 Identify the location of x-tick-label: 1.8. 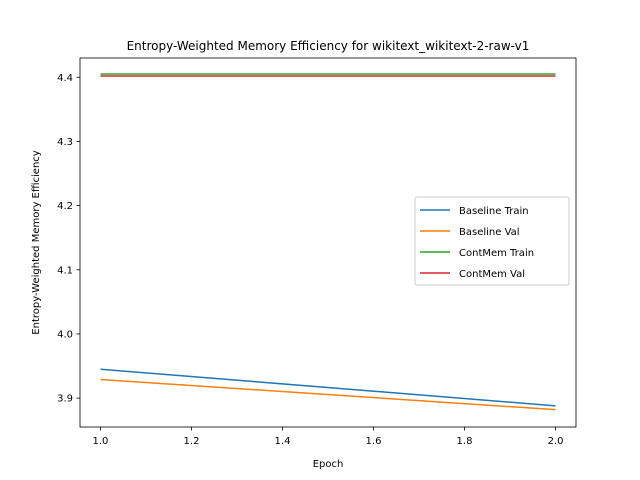
(465, 441).